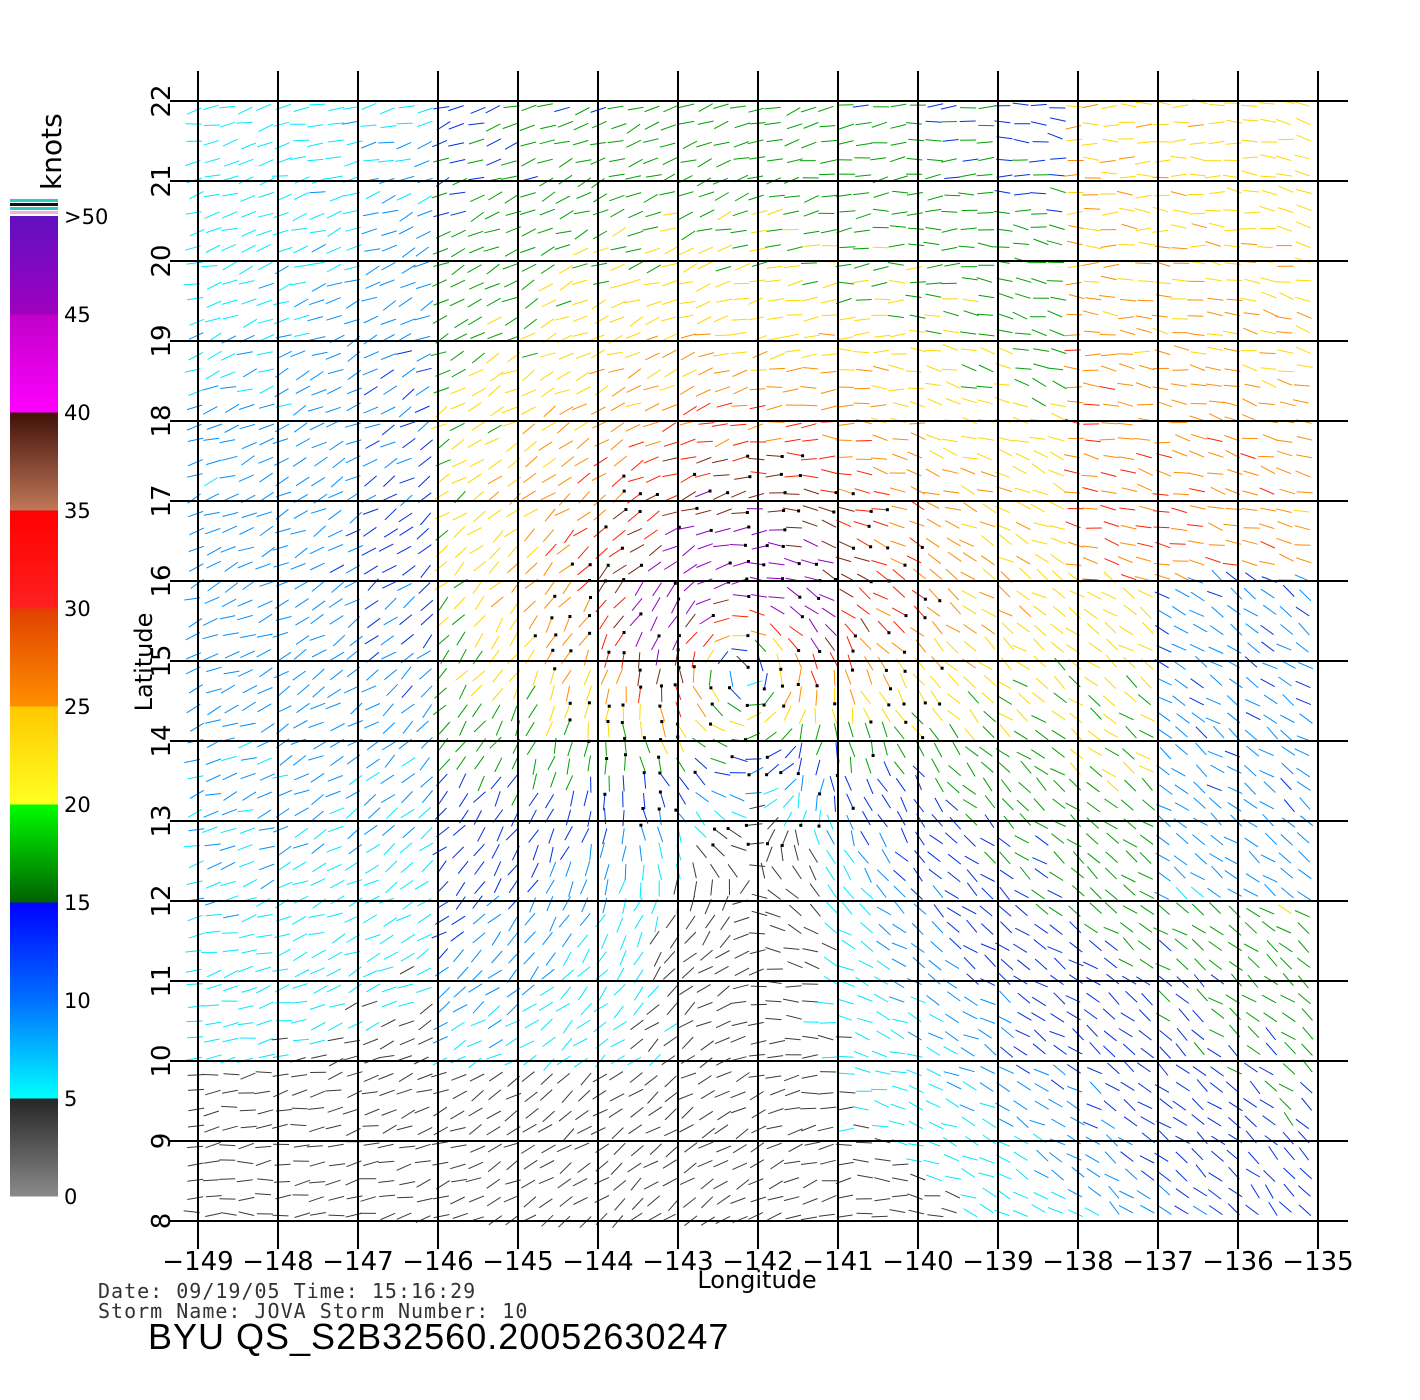 The image size is (1420, 1400). Describe the element at coordinates (1237, 1262) in the screenshot. I see `x-tick-label: −136` at that location.